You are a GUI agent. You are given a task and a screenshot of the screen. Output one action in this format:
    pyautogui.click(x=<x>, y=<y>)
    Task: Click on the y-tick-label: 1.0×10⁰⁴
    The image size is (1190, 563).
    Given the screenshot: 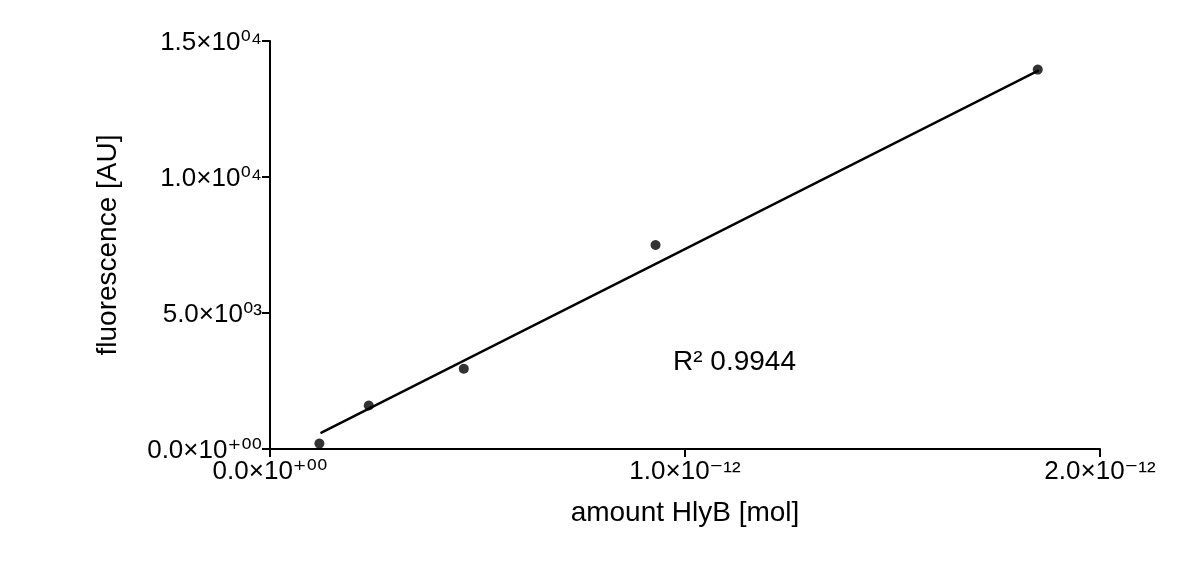 What is the action you would take?
    pyautogui.click(x=211, y=177)
    